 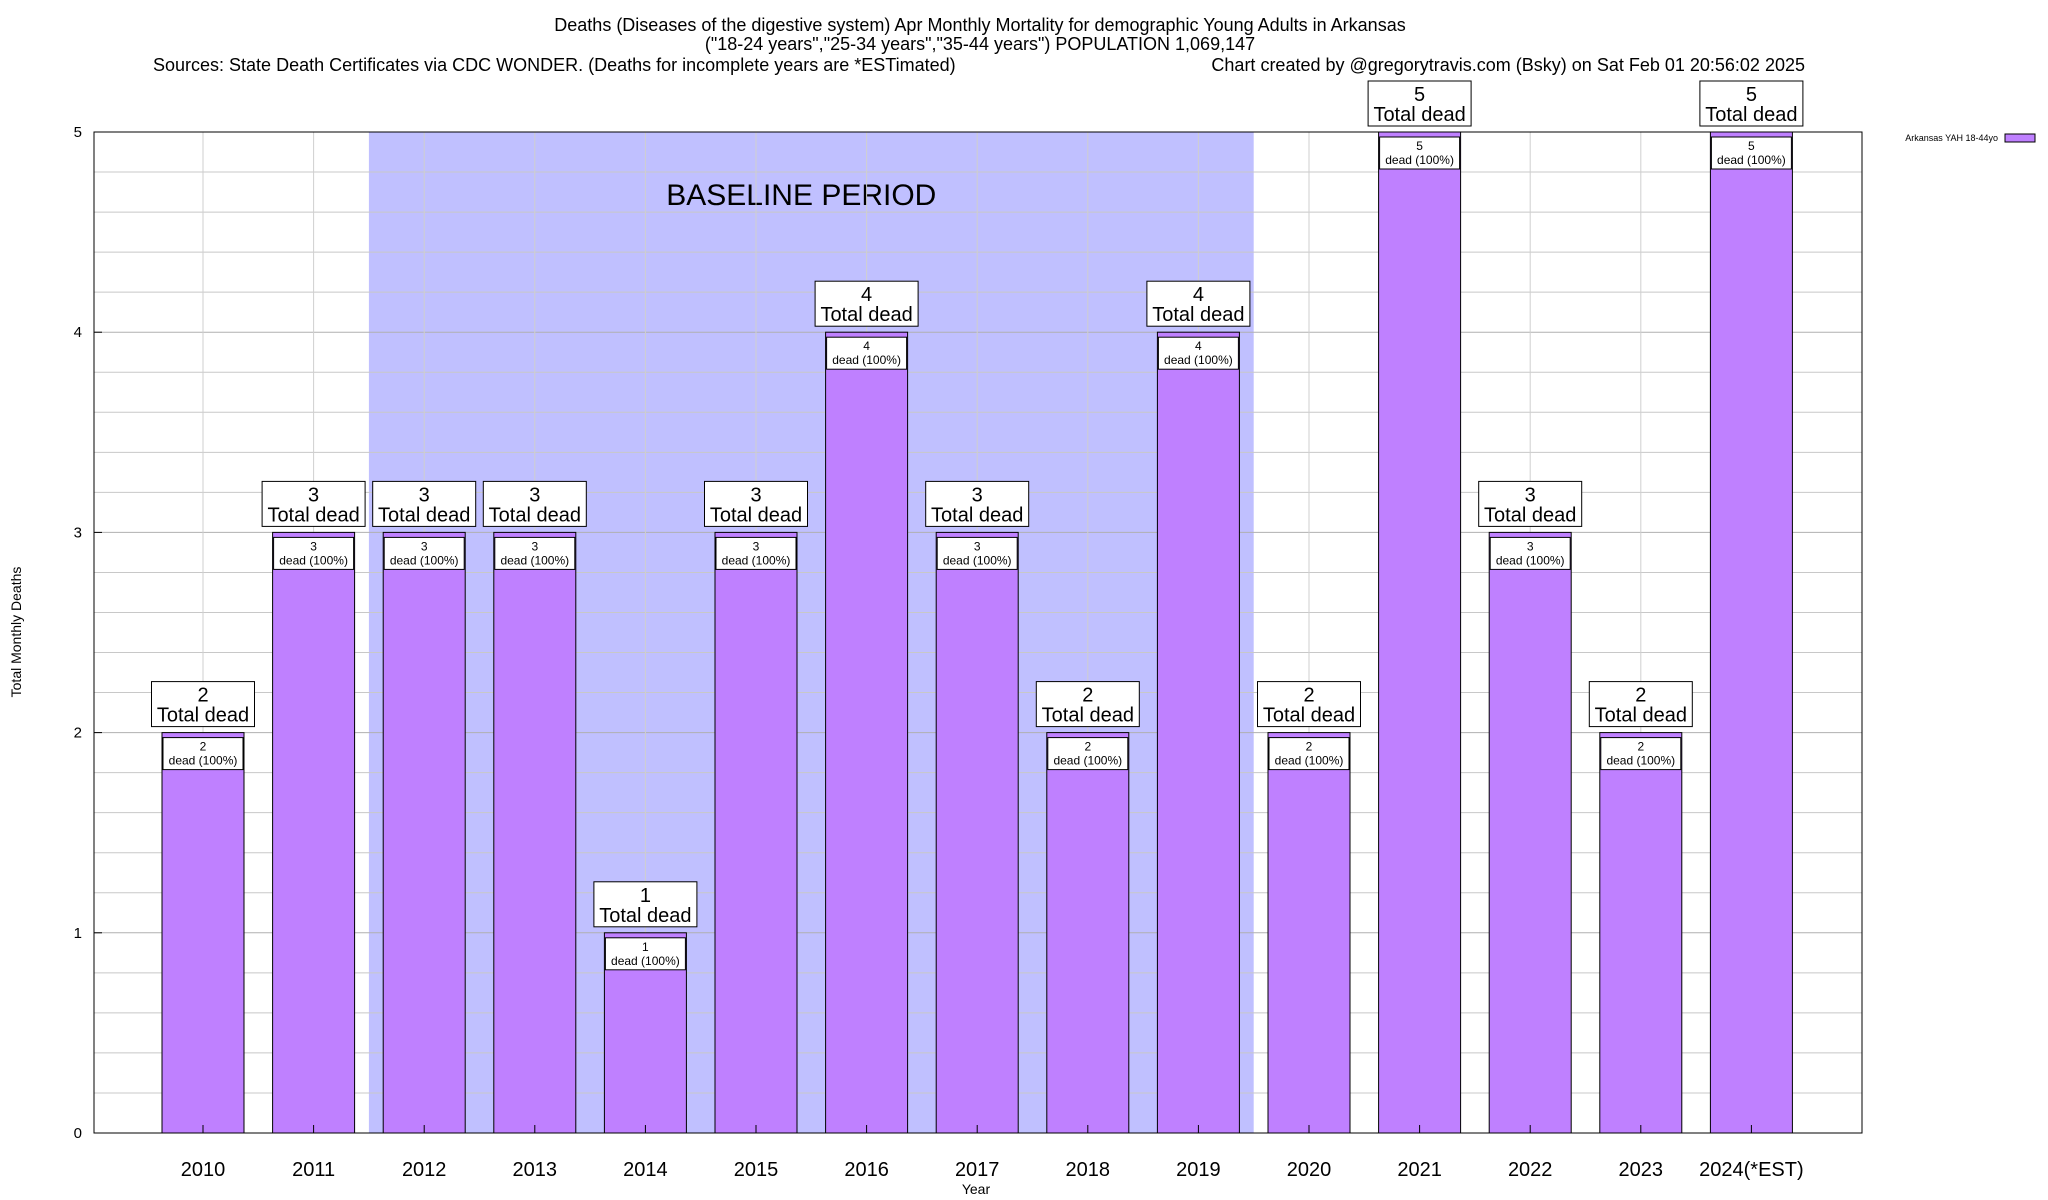 I want to click on bar-2013, so click(x=535, y=832).